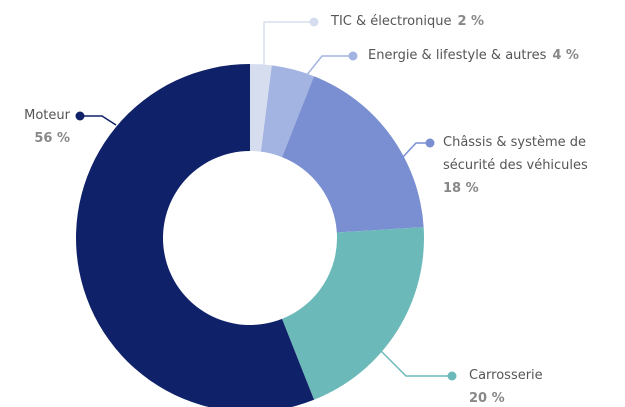 The height and width of the screenshot is (407, 625). Describe the element at coordinates (461, 188) in the screenshot. I see `value-label: 18 %` at that location.